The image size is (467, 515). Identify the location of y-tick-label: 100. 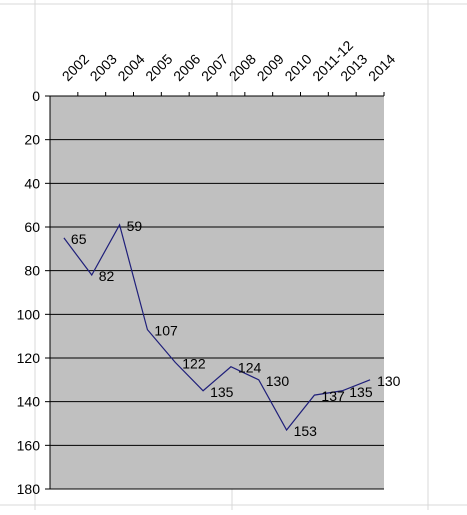
(29, 314).